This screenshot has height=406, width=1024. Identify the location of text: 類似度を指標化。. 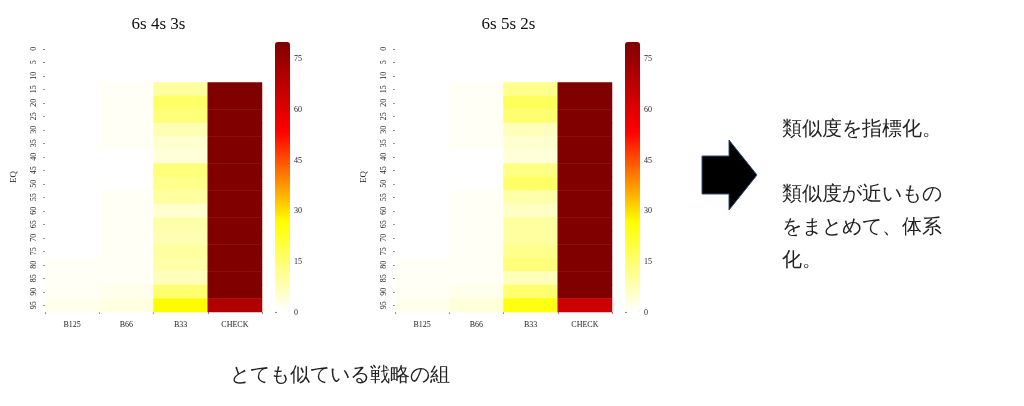
(862, 128).